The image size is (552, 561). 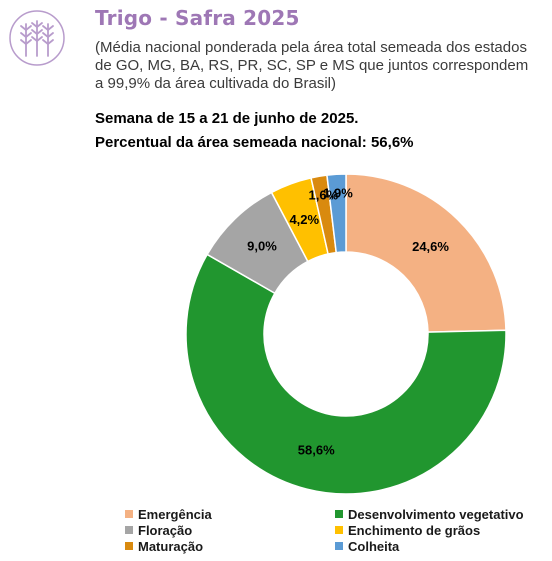 I want to click on legend-label-1: Desenvolvimento vegetativo, so click(x=436, y=514).